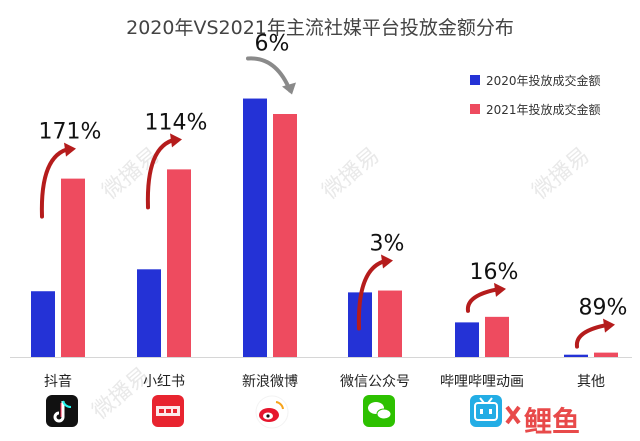  Describe the element at coordinates (543, 80) in the screenshot. I see `legend-label-2020: 2020年投放成交金额` at that location.